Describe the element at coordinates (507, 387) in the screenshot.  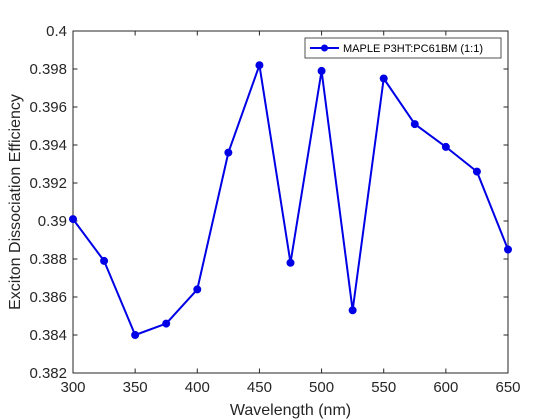
I see `x-tick-label: 650` at that location.